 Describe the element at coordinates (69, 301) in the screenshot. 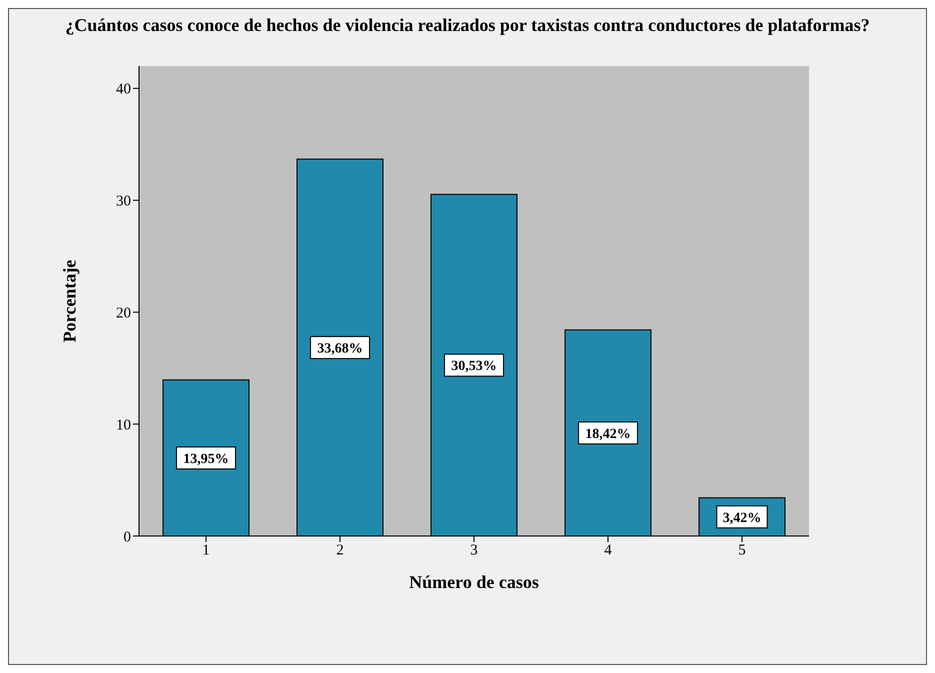

I see `y-axis-title: Porcentaje` at that location.